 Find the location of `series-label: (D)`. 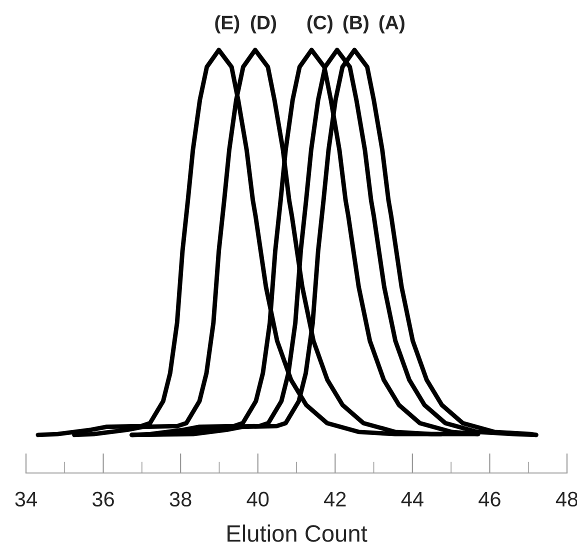

series-label: (D) is located at coordinates (263, 24).